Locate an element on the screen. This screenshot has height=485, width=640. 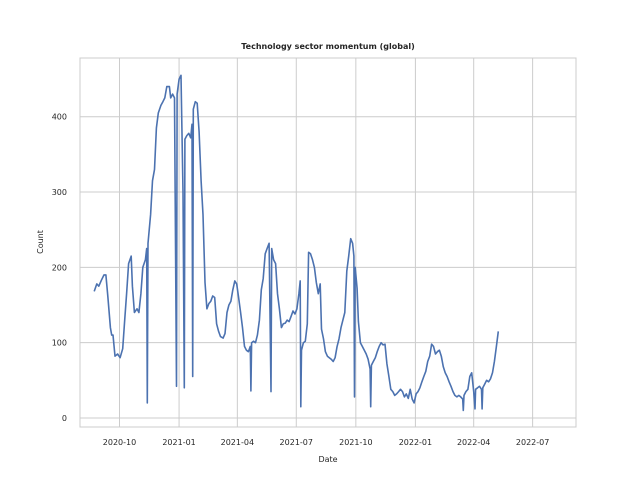
y-tick-label: 0 is located at coordinates (64, 418).